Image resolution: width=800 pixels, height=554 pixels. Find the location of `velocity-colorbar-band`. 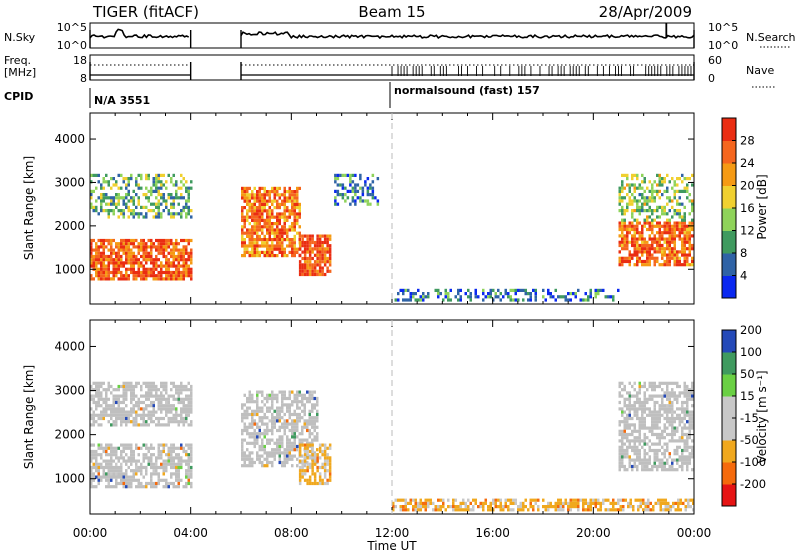

velocity-colorbar-band is located at coordinates (729, 407).